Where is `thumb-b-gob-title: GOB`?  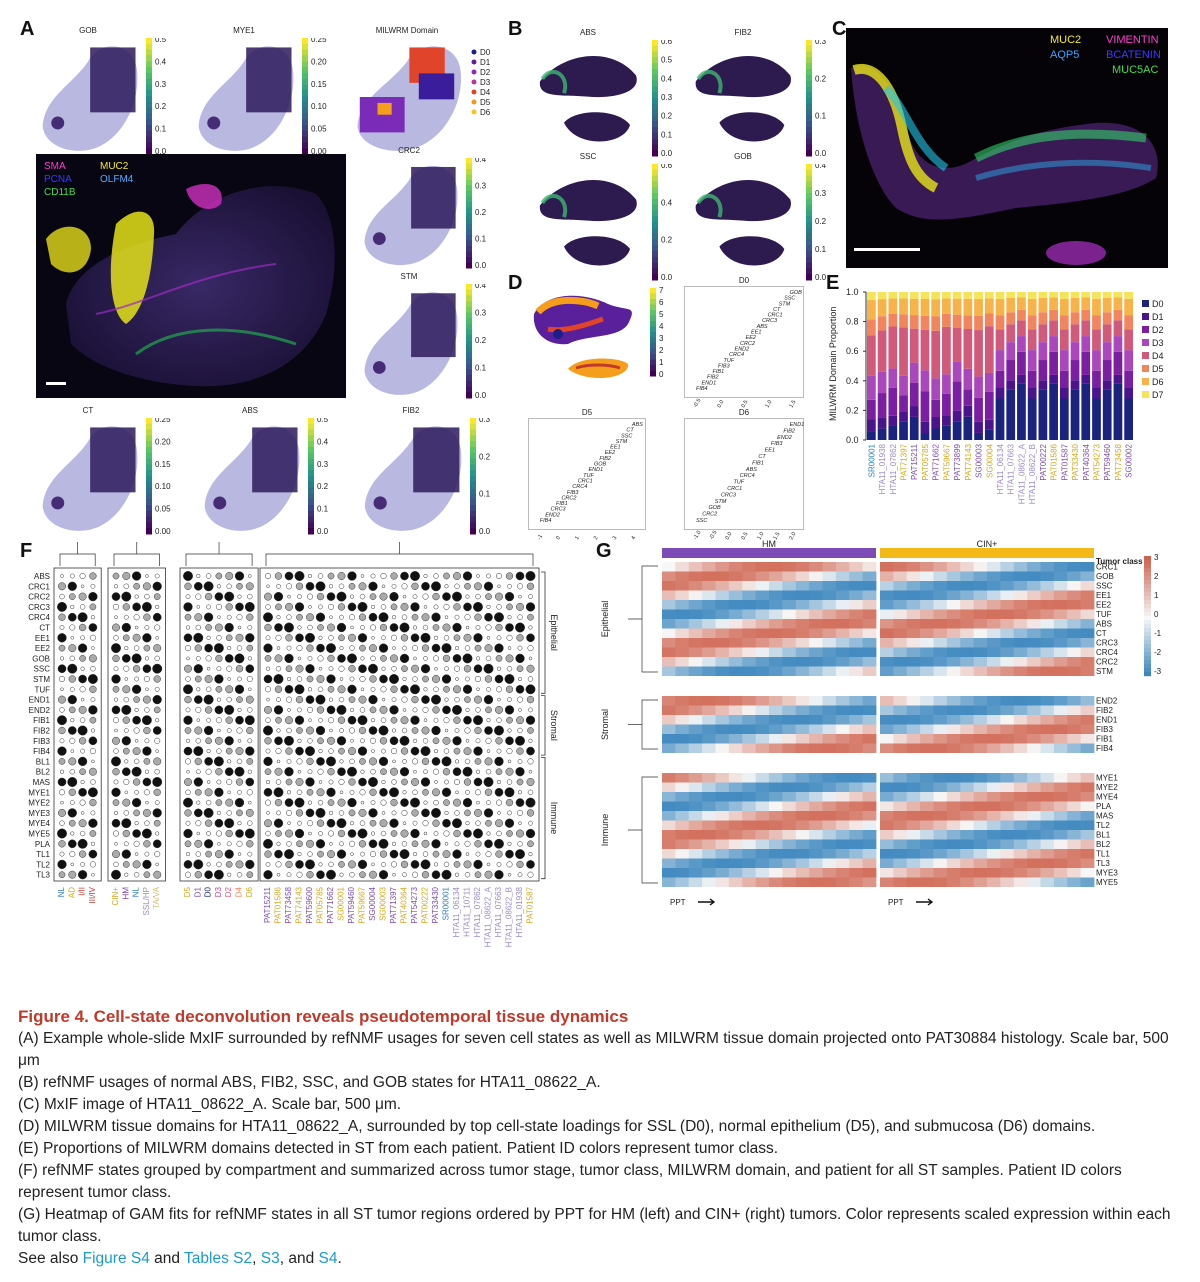
thumb-b-gob-title: GOB is located at coordinates (743, 156).